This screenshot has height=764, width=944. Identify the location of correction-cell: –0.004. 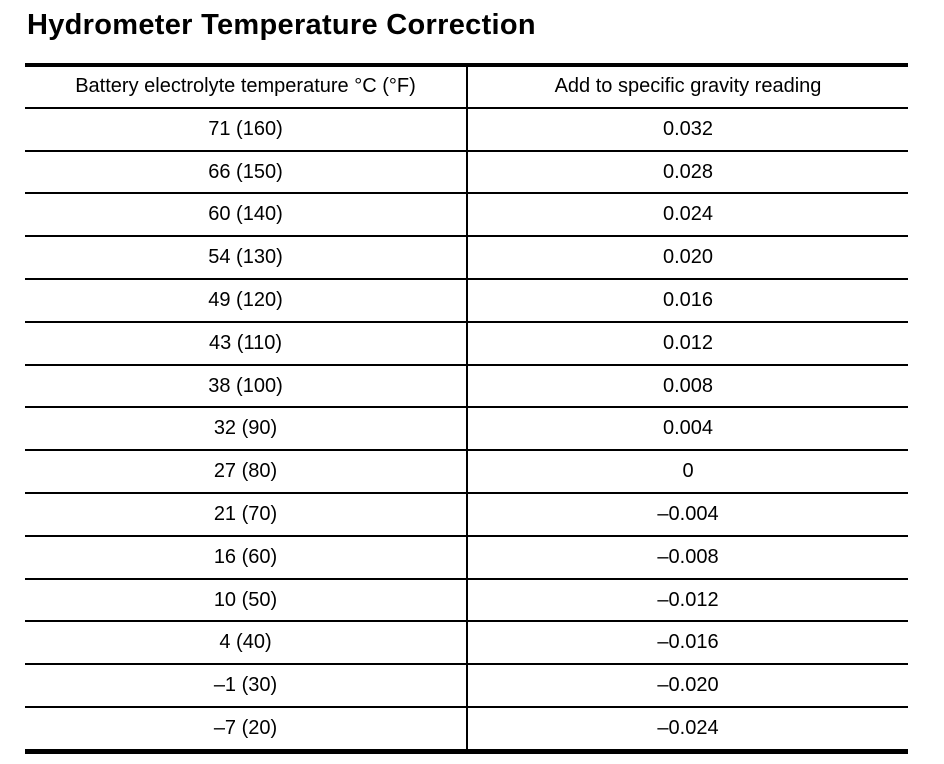
(687, 515).